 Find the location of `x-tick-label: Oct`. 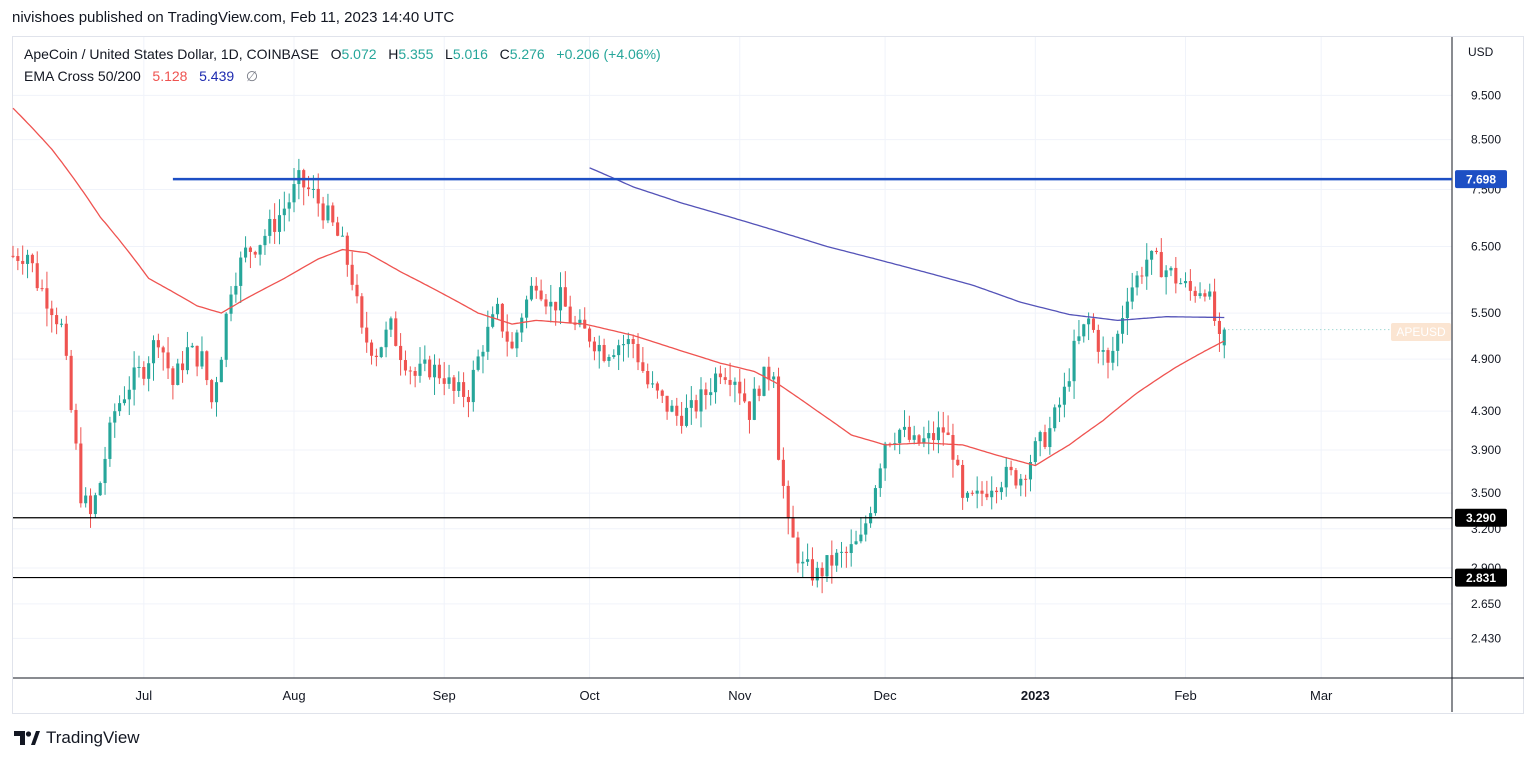

x-tick-label: Oct is located at coordinates (589, 695).